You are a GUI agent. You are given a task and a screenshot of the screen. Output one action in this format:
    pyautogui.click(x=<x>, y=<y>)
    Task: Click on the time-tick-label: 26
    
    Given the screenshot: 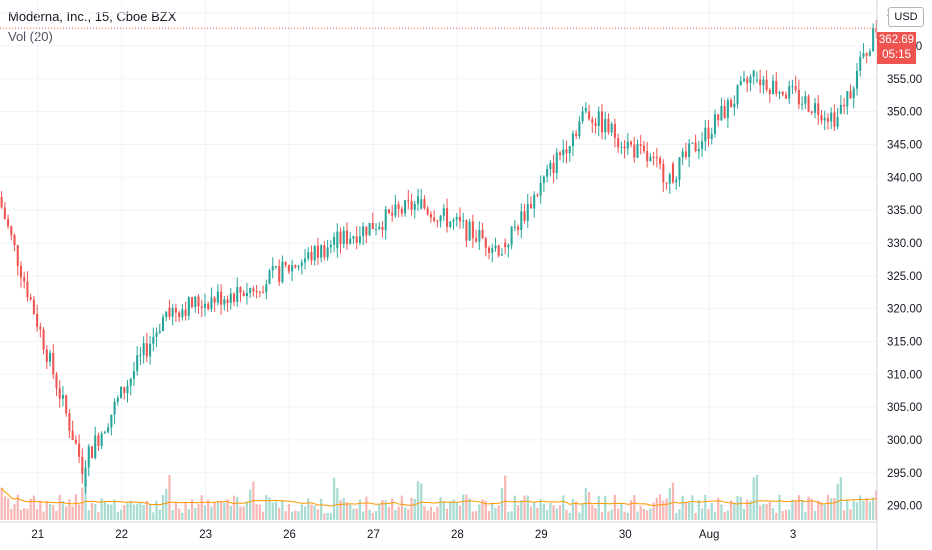 What is the action you would take?
    pyautogui.click(x=289, y=535)
    